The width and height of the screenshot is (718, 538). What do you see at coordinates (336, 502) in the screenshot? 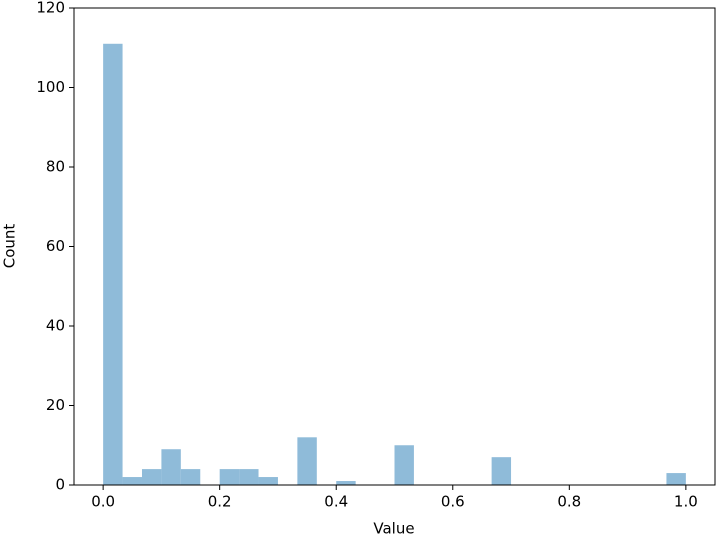
I see `x-tick-label: 0.4` at bounding box center [336, 502].